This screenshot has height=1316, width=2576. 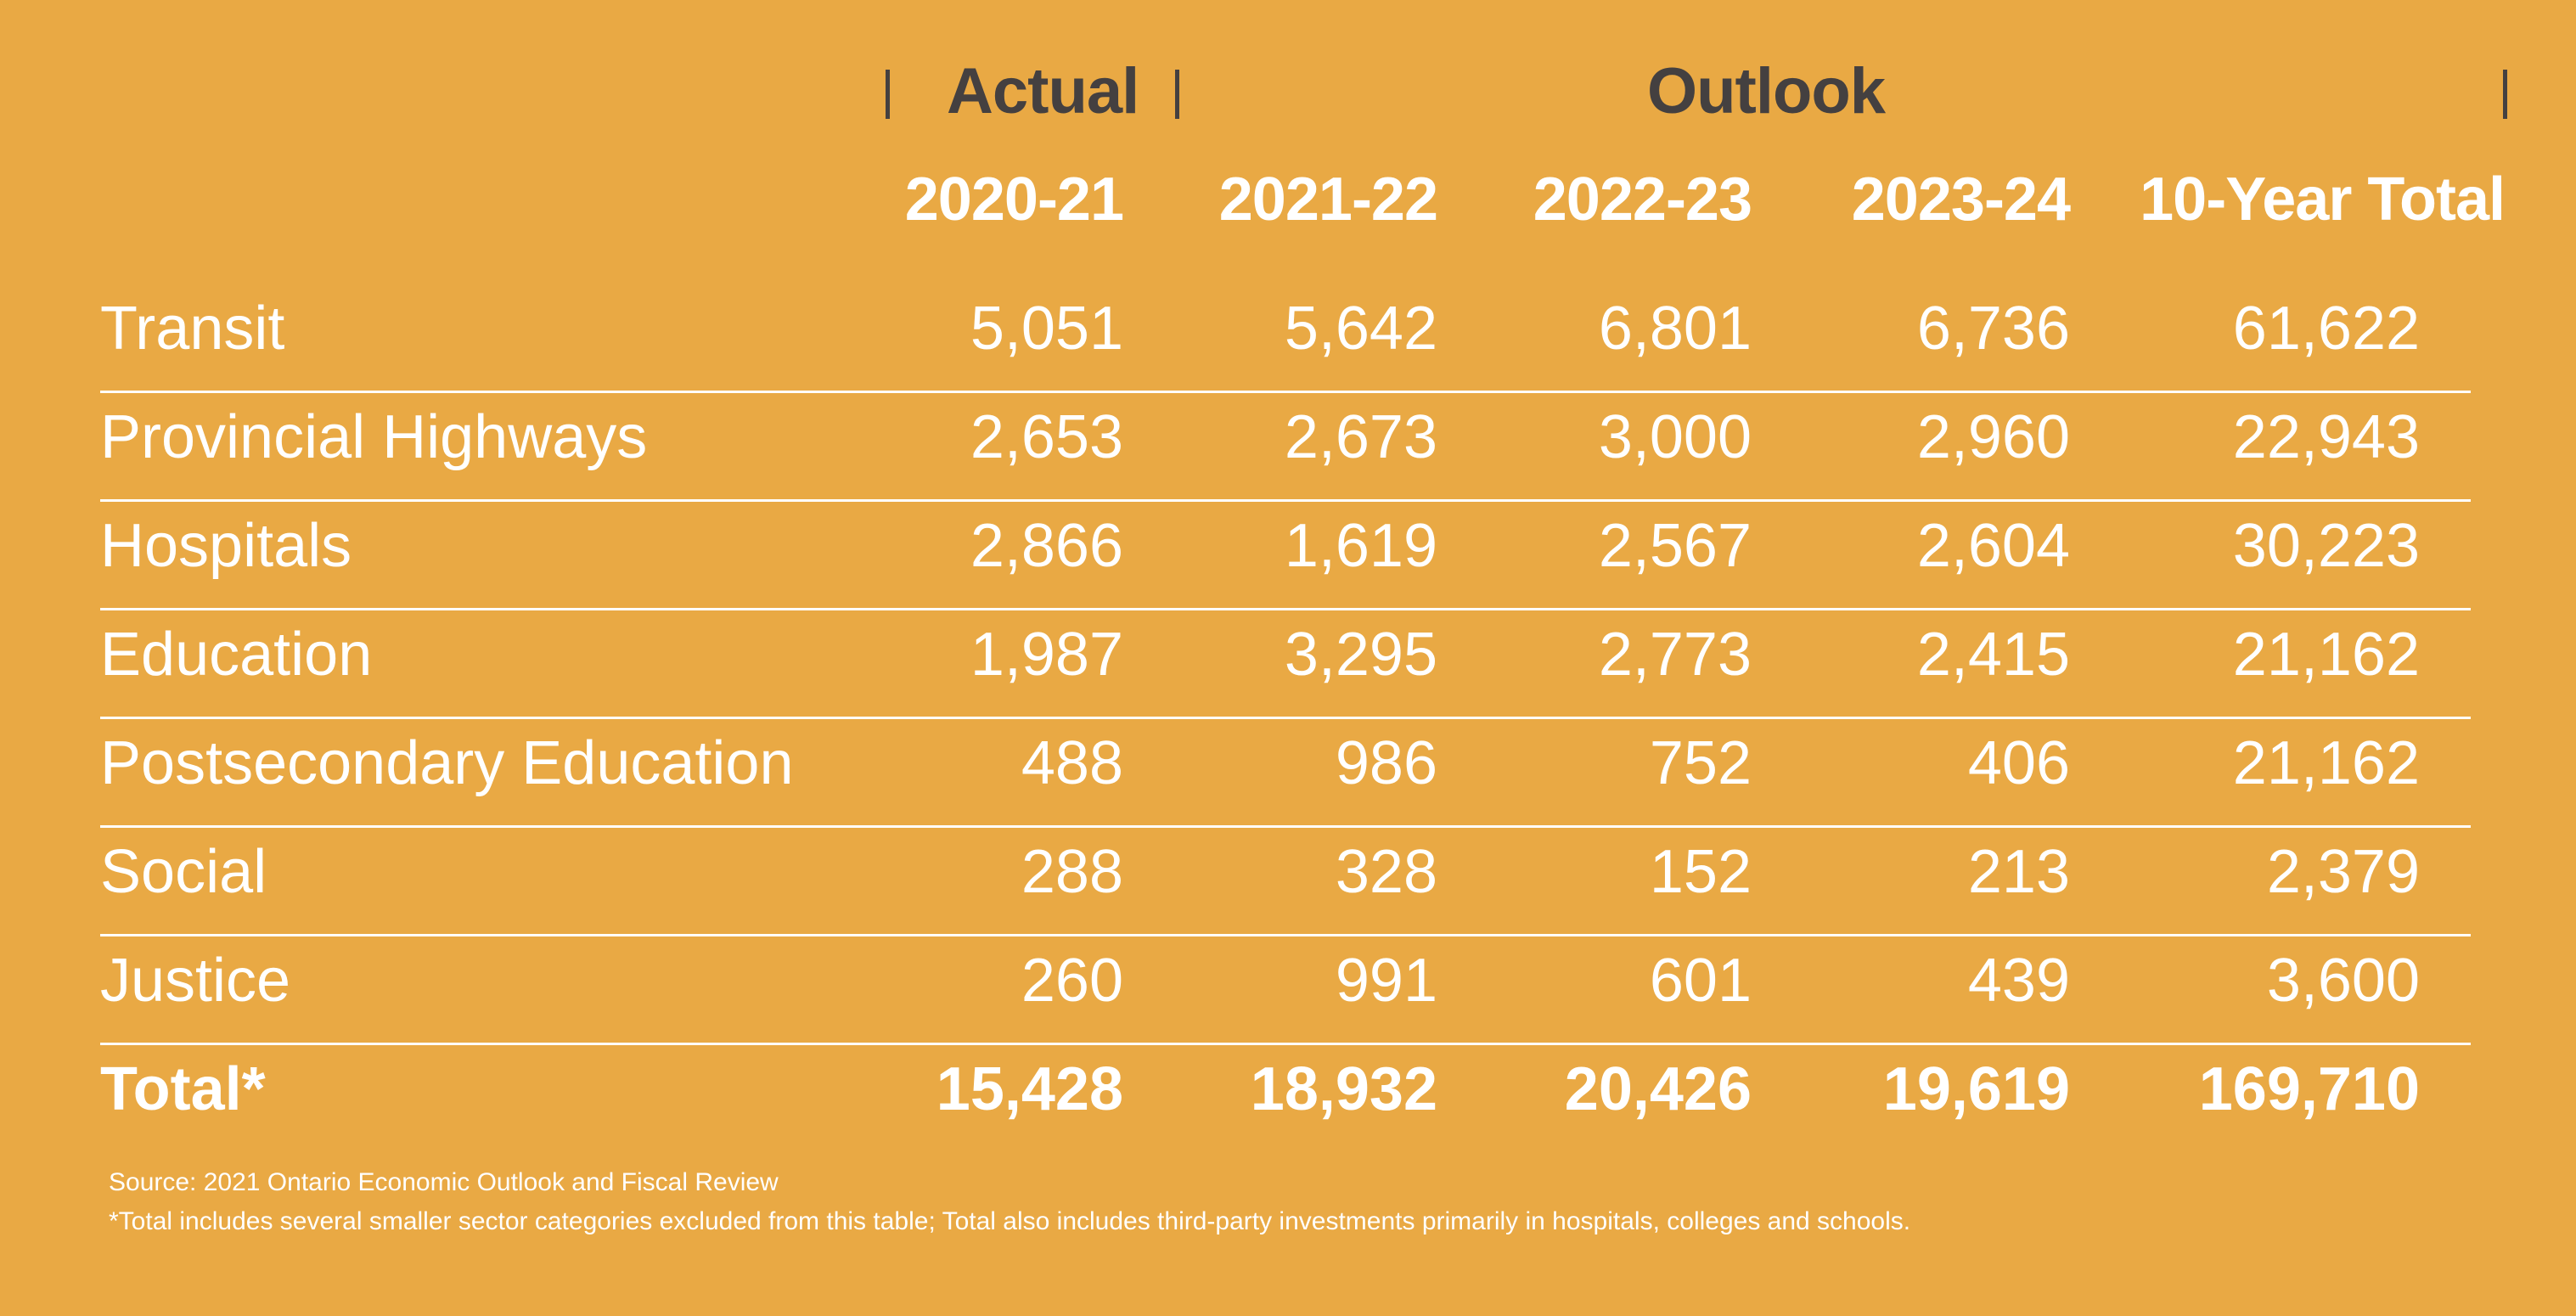 What do you see at coordinates (1675, 546) in the screenshot?
I see `table-cell: 2,567` at bounding box center [1675, 546].